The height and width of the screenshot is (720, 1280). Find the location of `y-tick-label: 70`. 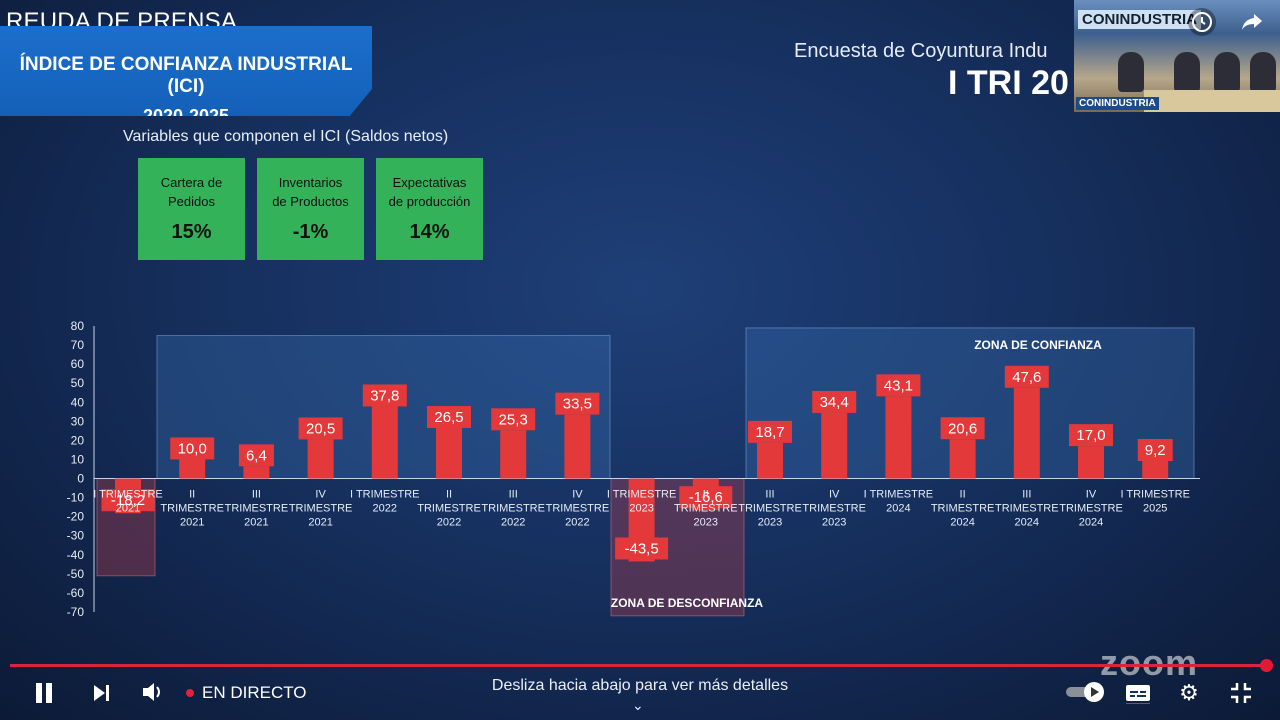

y-tick-label: 70 is located at coordinates (78, 345).